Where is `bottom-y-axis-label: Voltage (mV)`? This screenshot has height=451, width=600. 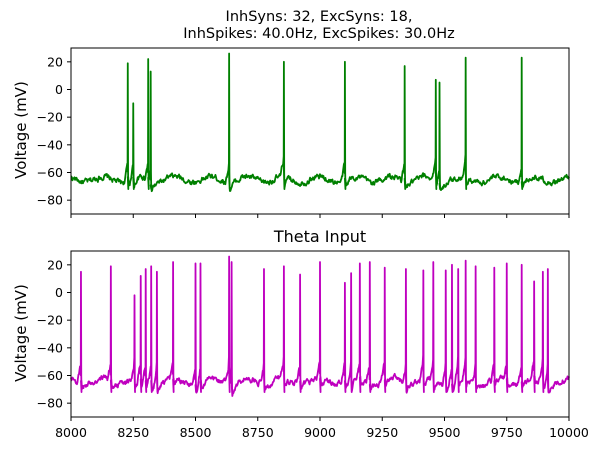 bottom-y-axis-label: Voltage (mV) is located at coordinates (21, 333).